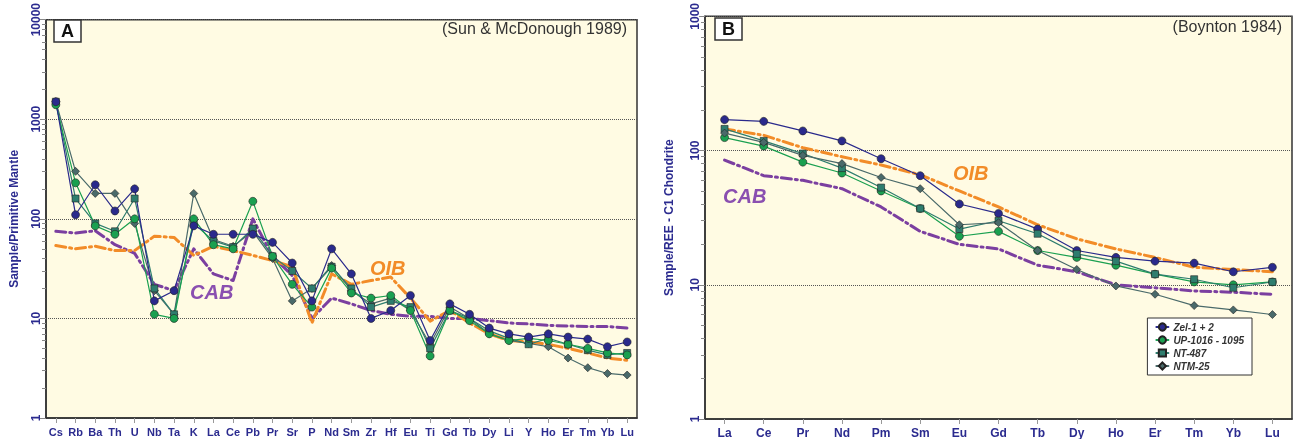  Describe the element at coordinates (1209, 340) in the screenshot. I see `legend-label: UP-1016 - 1095` at that location.